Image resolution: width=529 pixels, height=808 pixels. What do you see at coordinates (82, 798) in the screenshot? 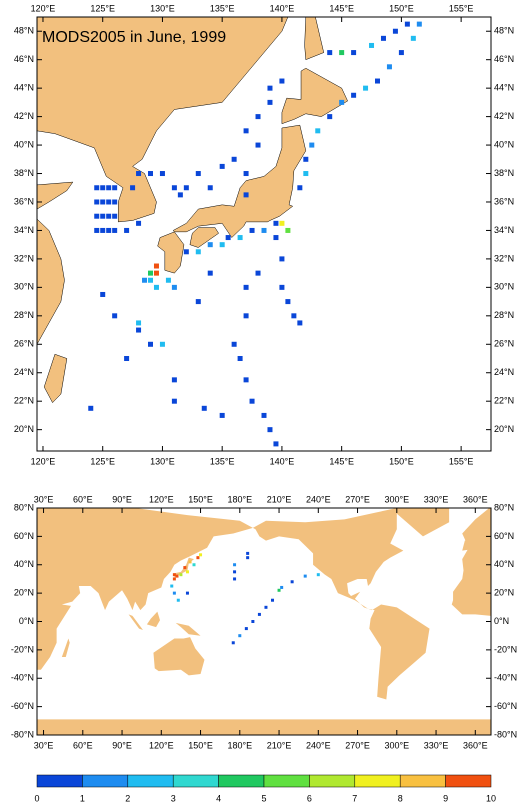
I see `colorbar-label: 1` at bounding box center [82, 798].